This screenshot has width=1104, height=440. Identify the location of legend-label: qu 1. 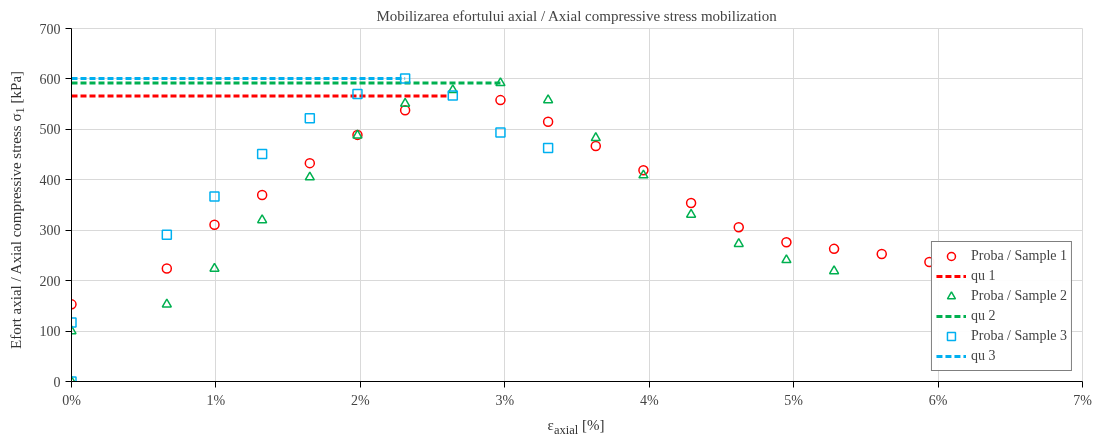
(983, 276).